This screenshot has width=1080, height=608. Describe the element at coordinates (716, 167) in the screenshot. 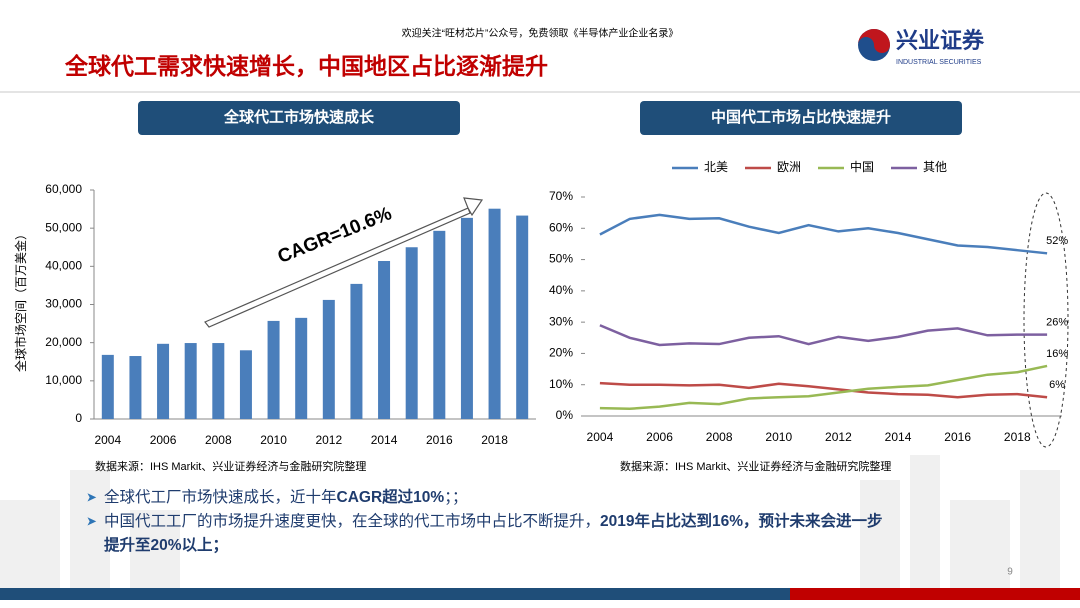

I see `legend-label: 北美` at that location.